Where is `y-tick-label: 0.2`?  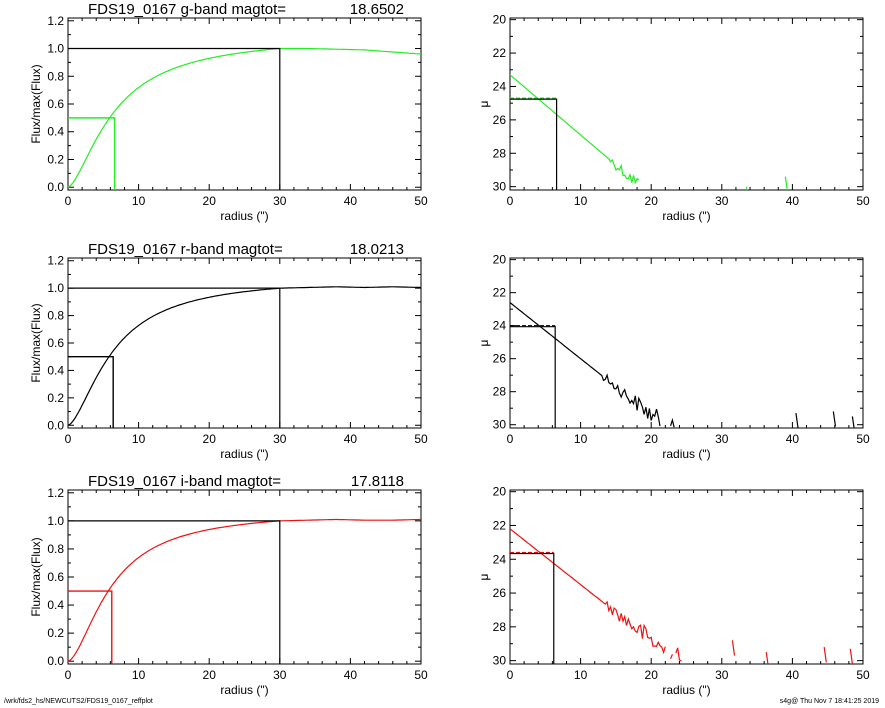
y-tick-label: 0.2 is located at coordinates (55, 633).